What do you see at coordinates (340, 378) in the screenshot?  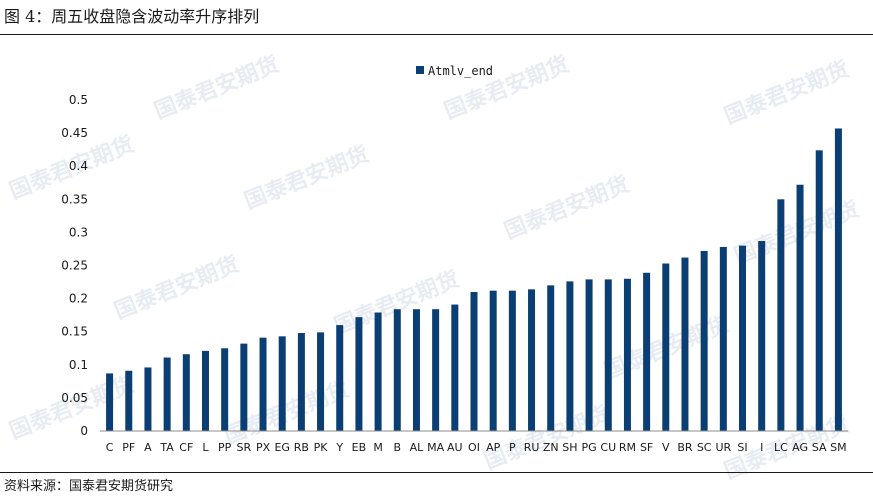 I see `bar-y` at bounding box center [340, 378].